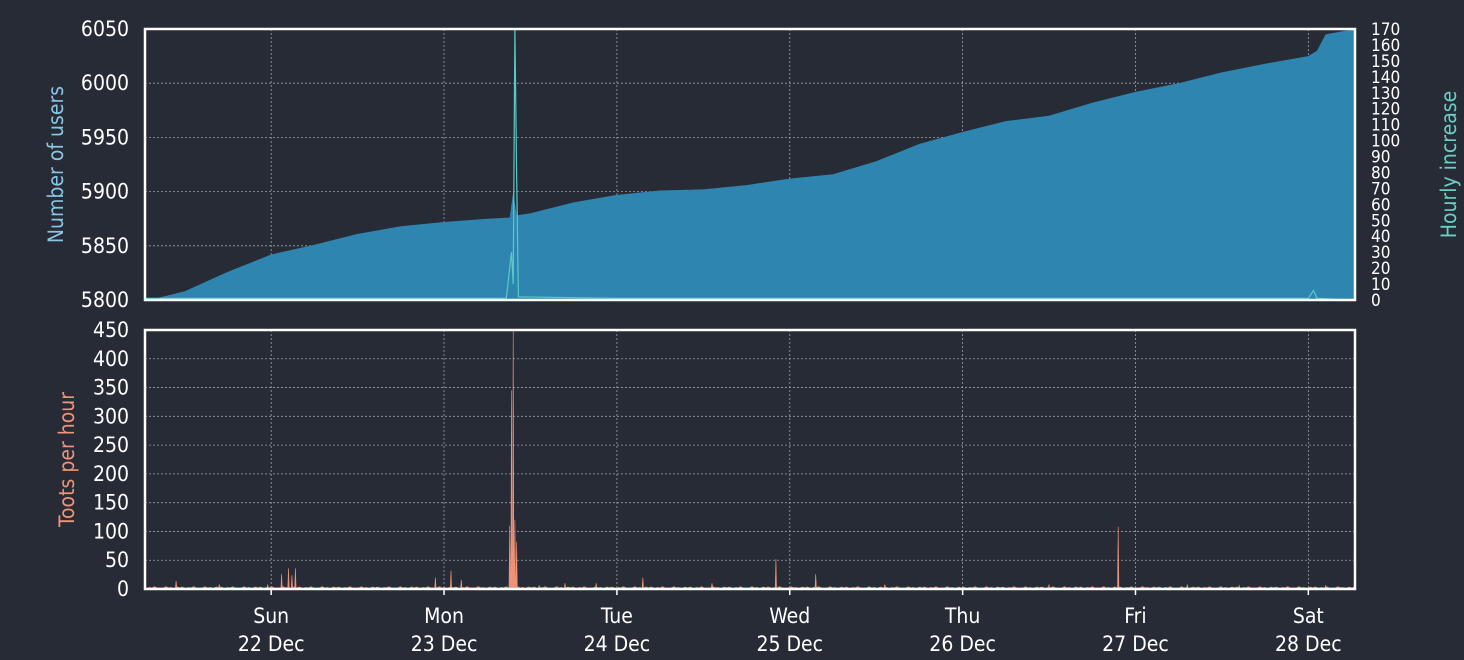 The height and width of the screenshot is (660, 1464). What do you see at coordinates (1385, 94) in the screenshot?
I see `hourly-tick-label: 130` at bounding box center [1385, 94].